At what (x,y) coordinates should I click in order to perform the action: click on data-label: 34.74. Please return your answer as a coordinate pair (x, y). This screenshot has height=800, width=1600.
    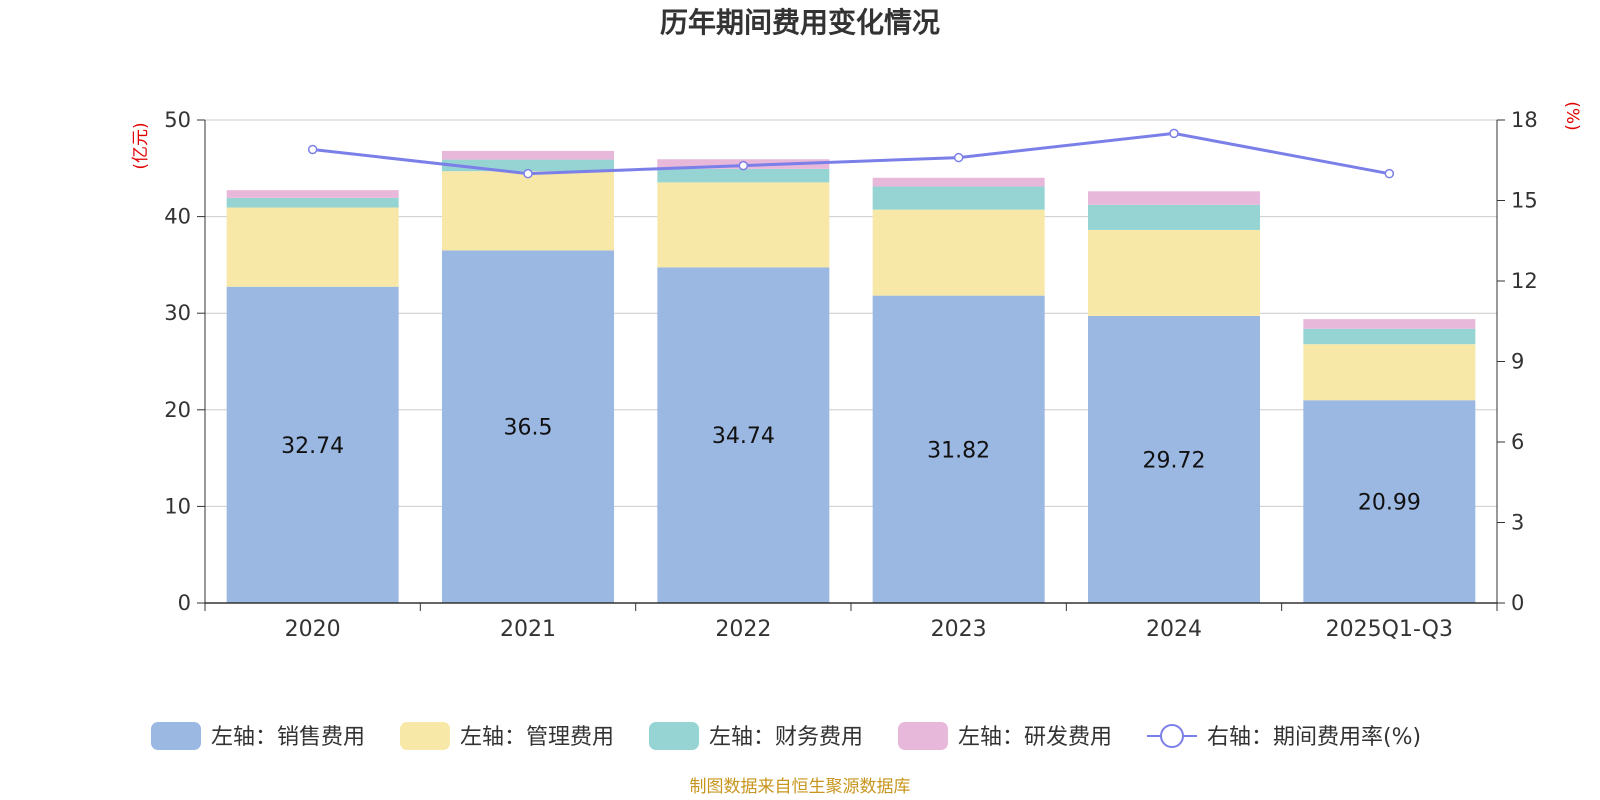
    Looking at the image, I should click on (743, 436).